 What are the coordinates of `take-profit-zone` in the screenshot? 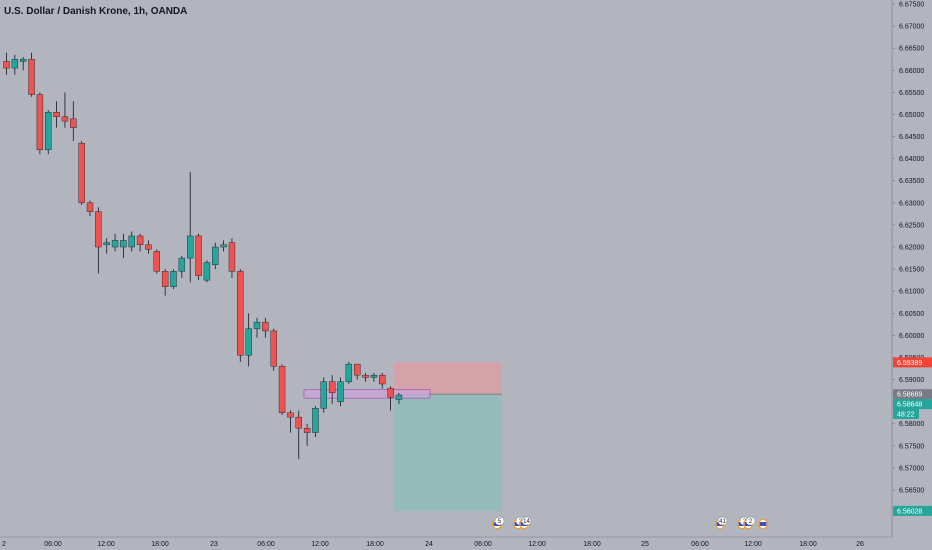 It's located at (448, 452).